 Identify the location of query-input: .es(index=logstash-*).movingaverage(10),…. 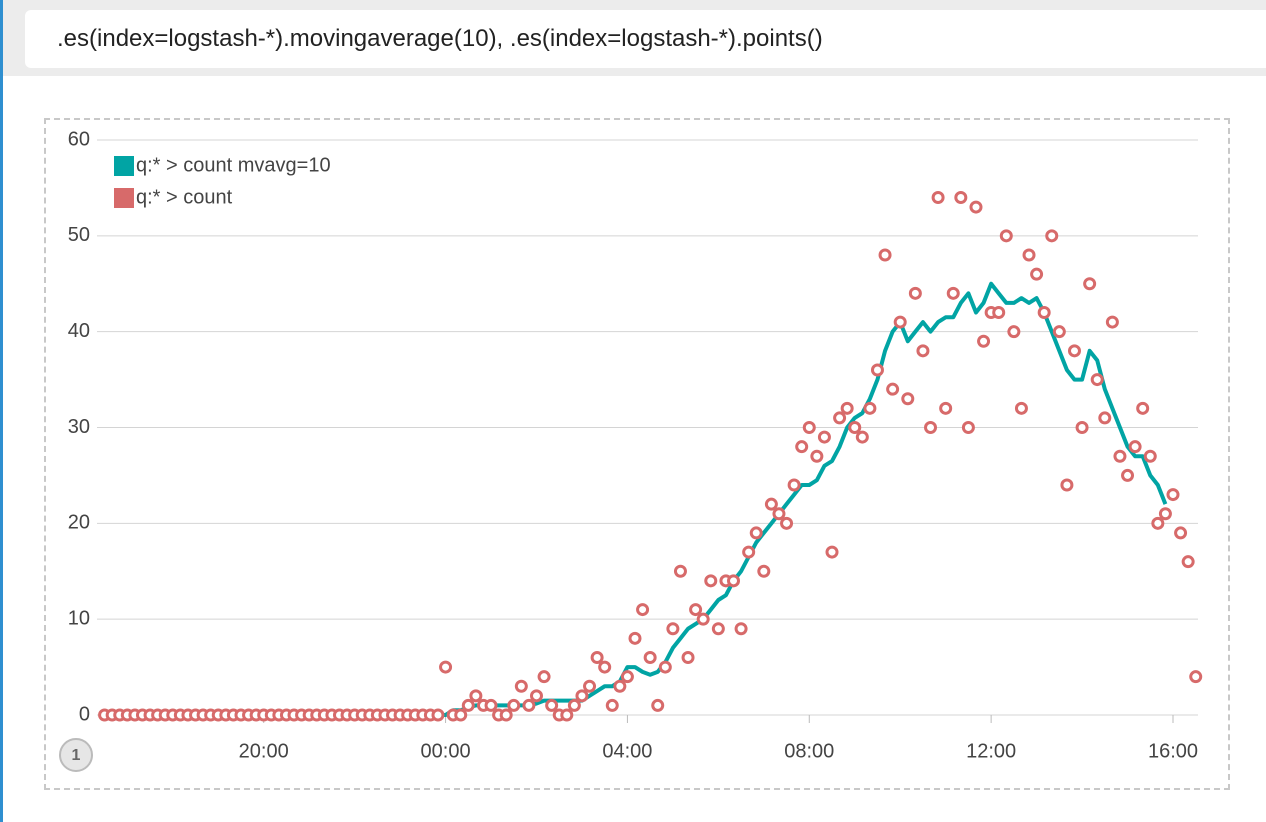
(645, 39).